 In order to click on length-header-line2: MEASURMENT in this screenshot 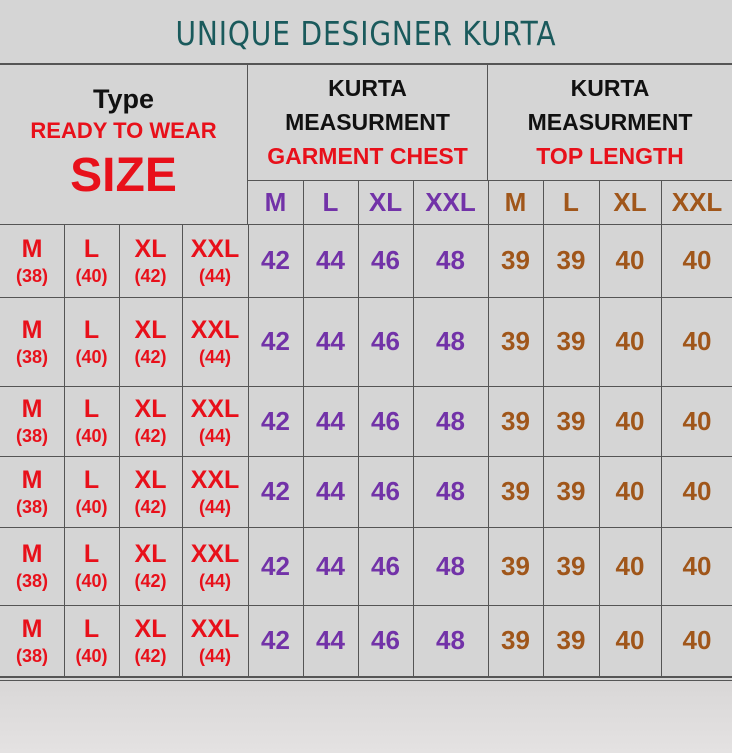, I will do `click(610, 122)`.